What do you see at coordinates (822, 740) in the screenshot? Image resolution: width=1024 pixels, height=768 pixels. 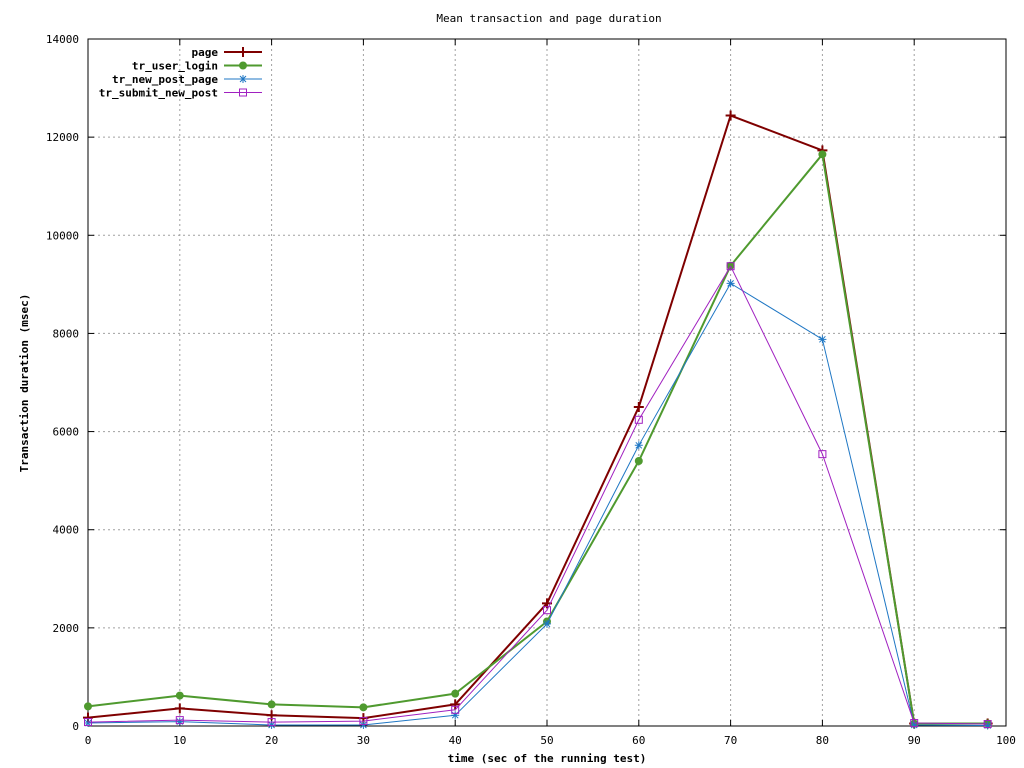 I see `x-tick-label: 80` at bounding box center [822, 740].